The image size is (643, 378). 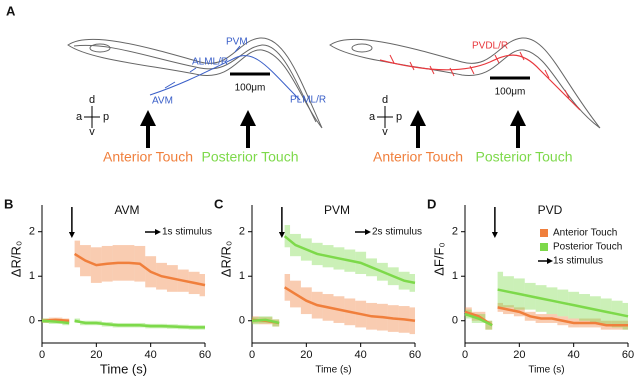 What do you see at coordinates (308, 100) in the screenshot?
I see `neuron-label: PLML/R` at bounding box center [308, 100].